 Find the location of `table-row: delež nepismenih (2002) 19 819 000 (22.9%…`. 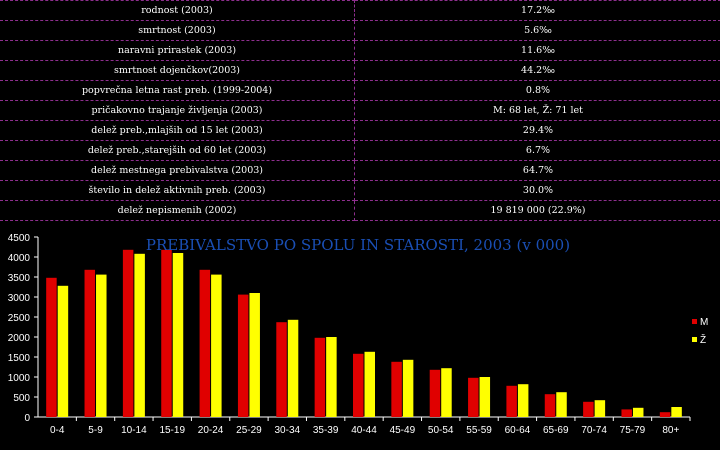

table-row: delež nepismenih (2002) 19 819 000 (22.9%… is located at coordinates (360, 210).